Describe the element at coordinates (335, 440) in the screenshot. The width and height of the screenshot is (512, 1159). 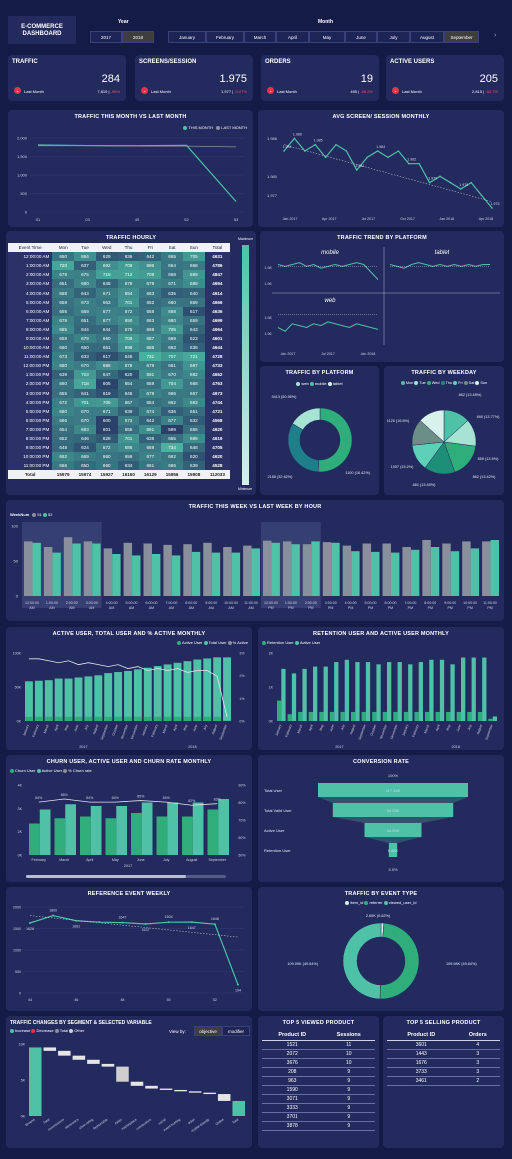
I see `slice-web` at that location.